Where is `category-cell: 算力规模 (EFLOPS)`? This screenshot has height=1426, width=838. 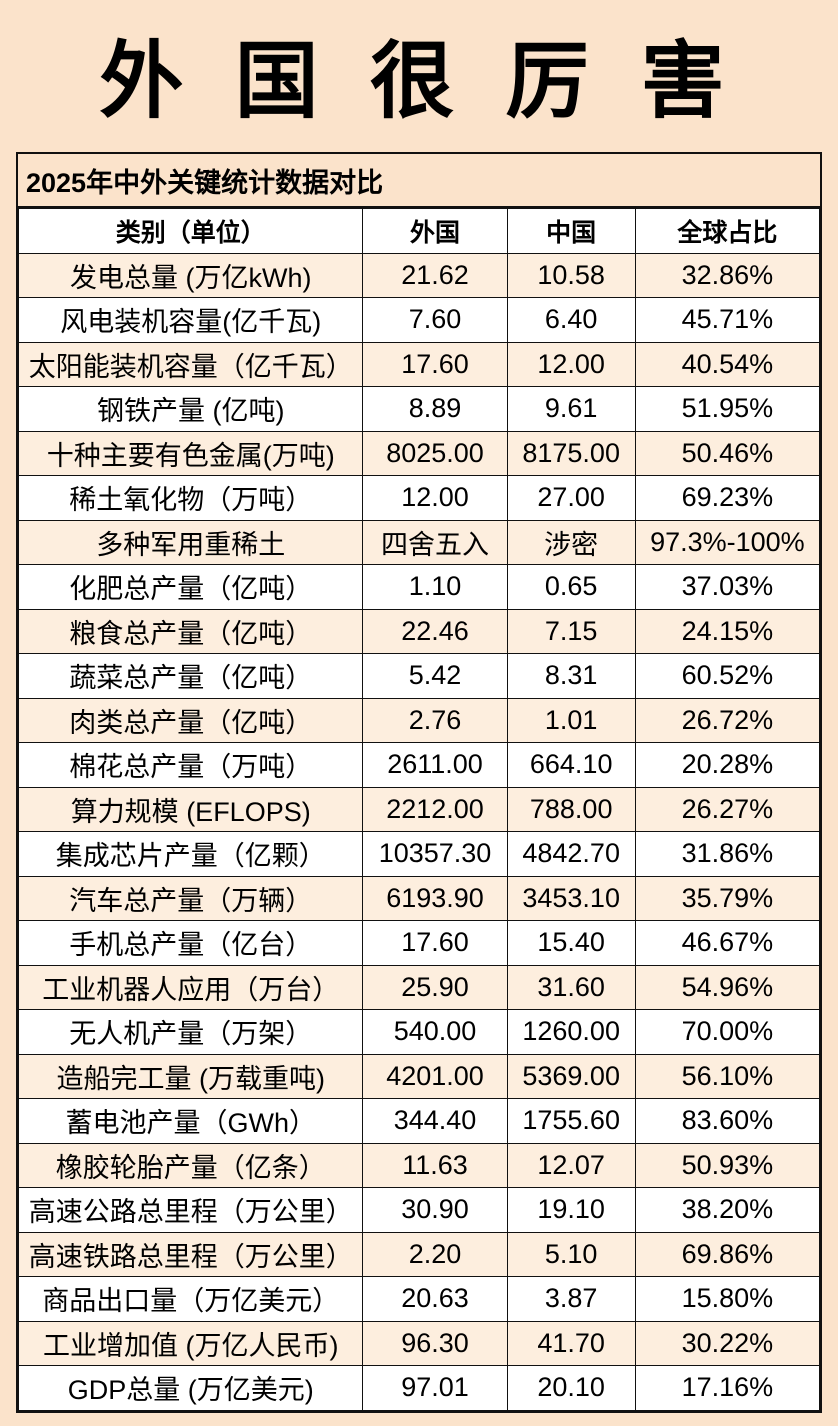
category-cell: 算力规模 (EFLOPS) is located at coordinates (190, 809).